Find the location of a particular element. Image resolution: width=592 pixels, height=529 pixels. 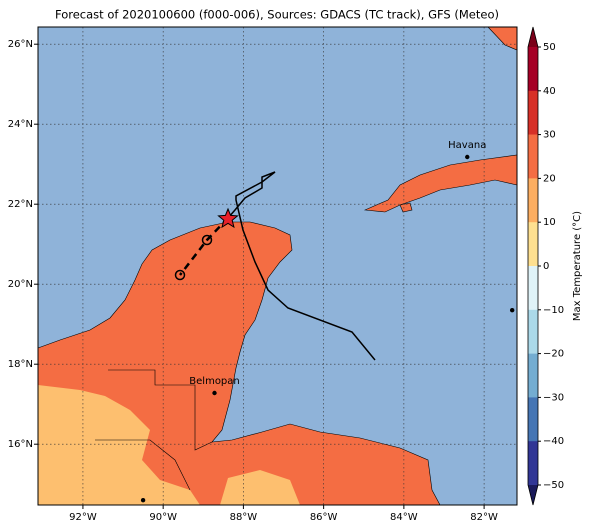

colorbar-tick-label: 10 is located at coordinates (549, 222).